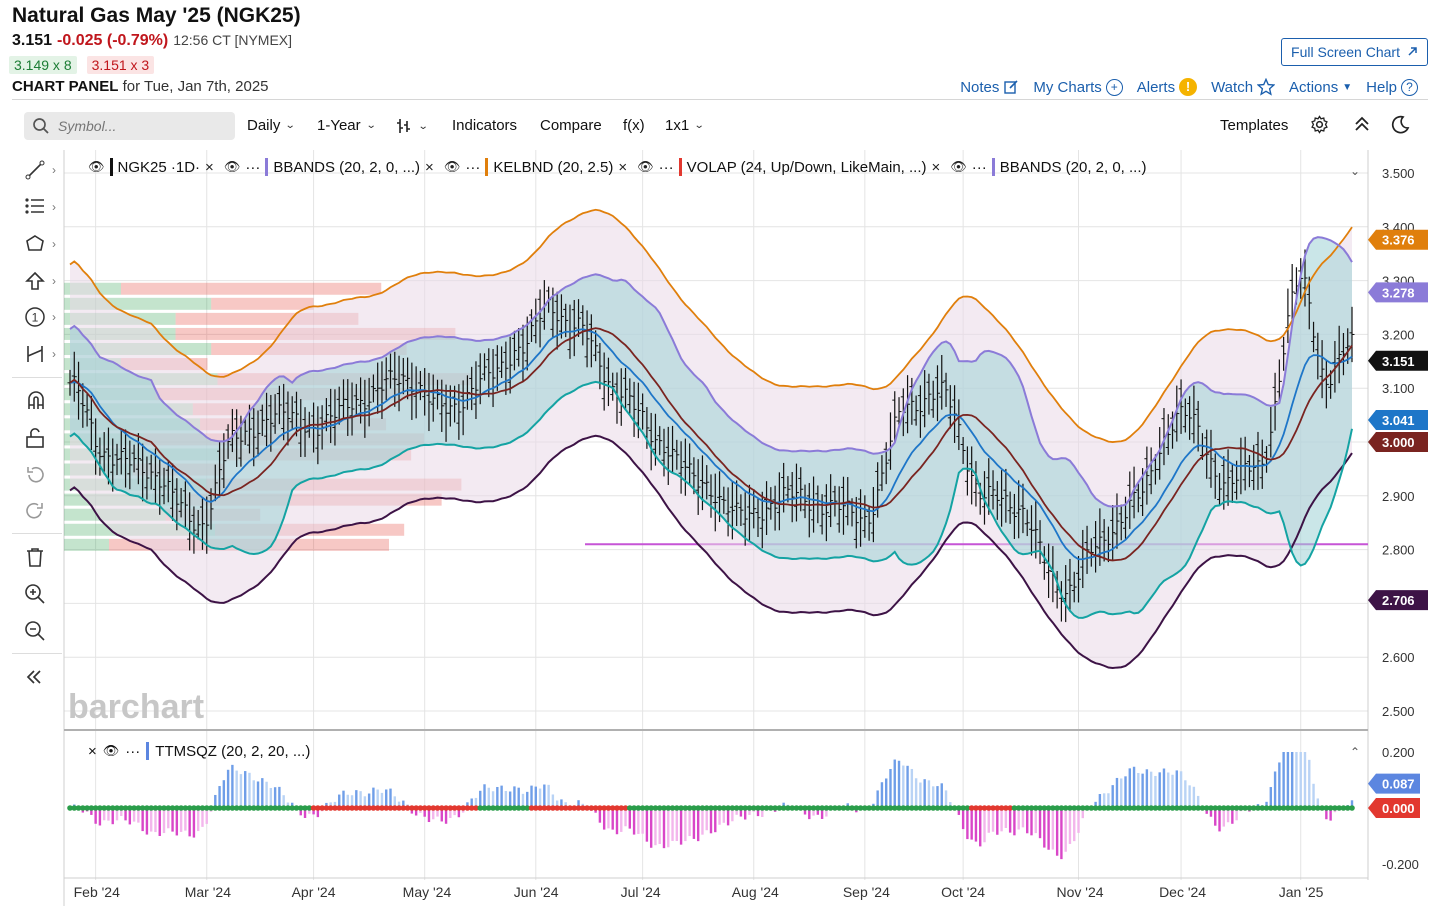 The height and width of the screenshot is (906, 1456). Describe the element at coordinates (151, 167) in the screenshot. I see `legend-main: 👁 NGK25 ·1D· ×` at that location.